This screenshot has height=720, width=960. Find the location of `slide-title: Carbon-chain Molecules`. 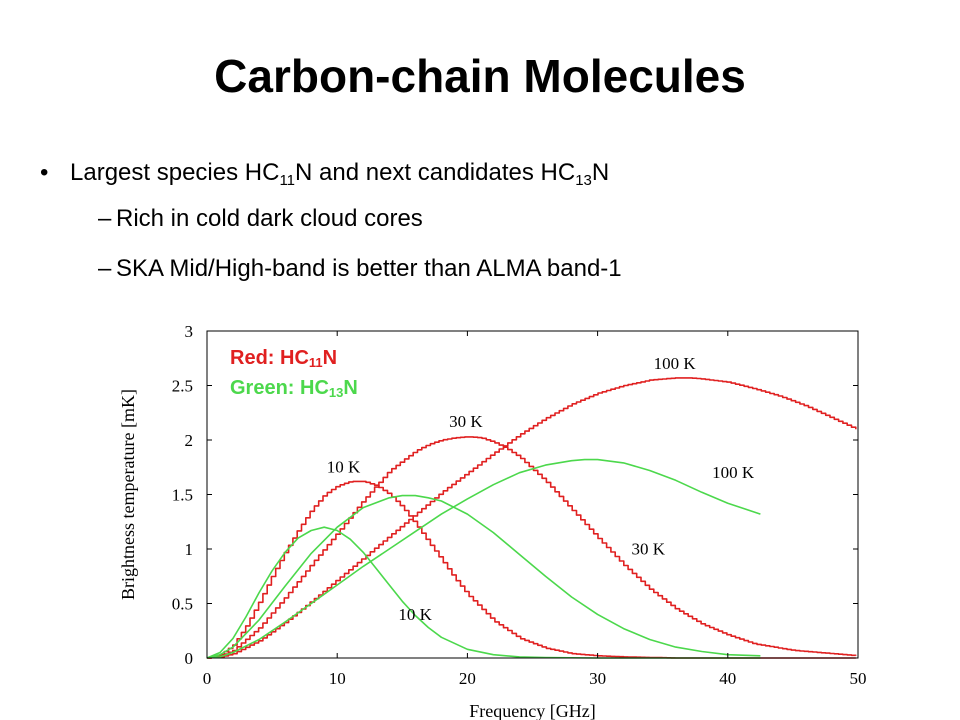

slide-title: Carbon-chain Molecules is located at coordinates (480, 76).